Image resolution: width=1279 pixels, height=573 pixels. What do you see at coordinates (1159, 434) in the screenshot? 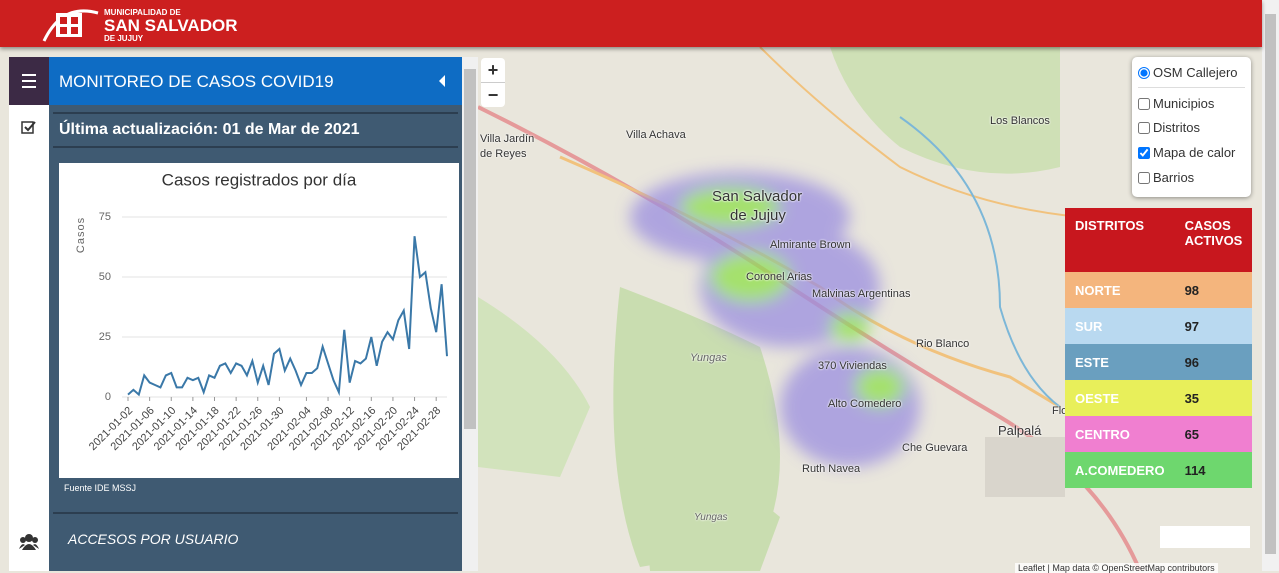
I see `table-row: CENTRO 65` at bounding box center [1159, 434].